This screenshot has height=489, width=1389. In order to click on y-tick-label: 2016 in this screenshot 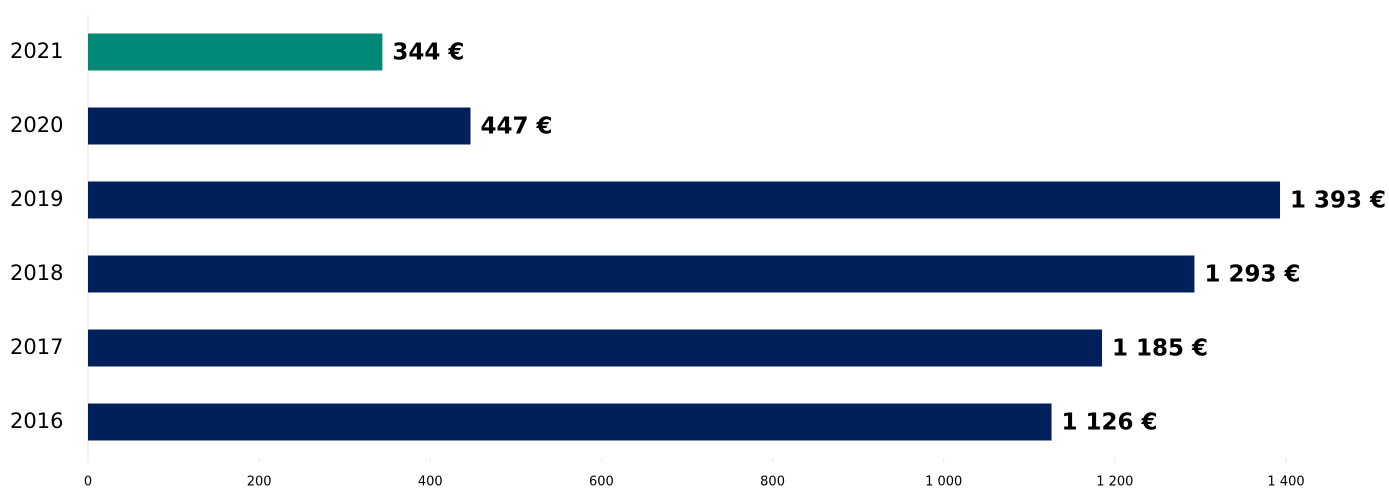, I will do `click(36, 421)`.